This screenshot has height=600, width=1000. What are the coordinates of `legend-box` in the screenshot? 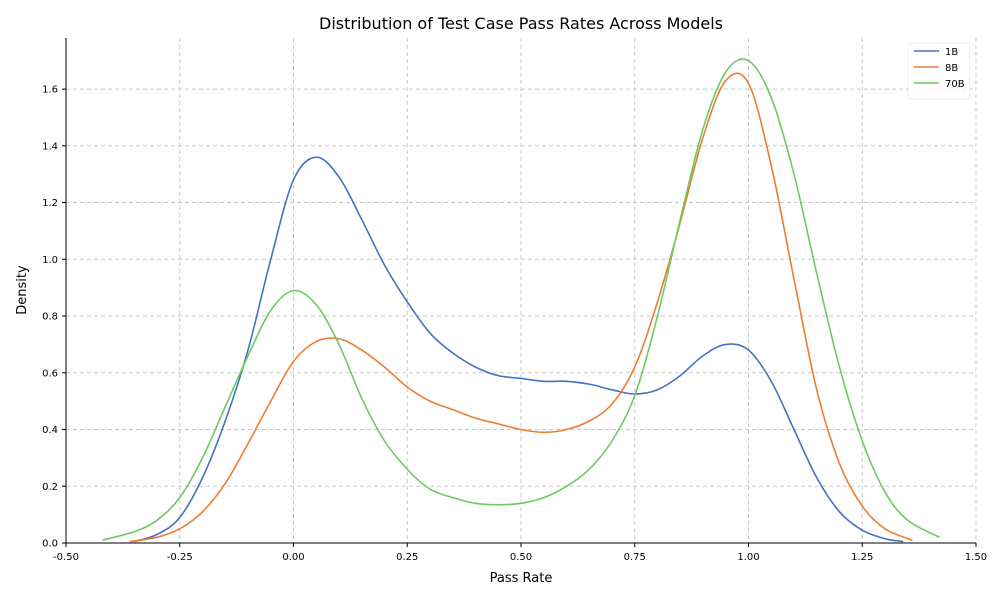 It's located at (939, 71).